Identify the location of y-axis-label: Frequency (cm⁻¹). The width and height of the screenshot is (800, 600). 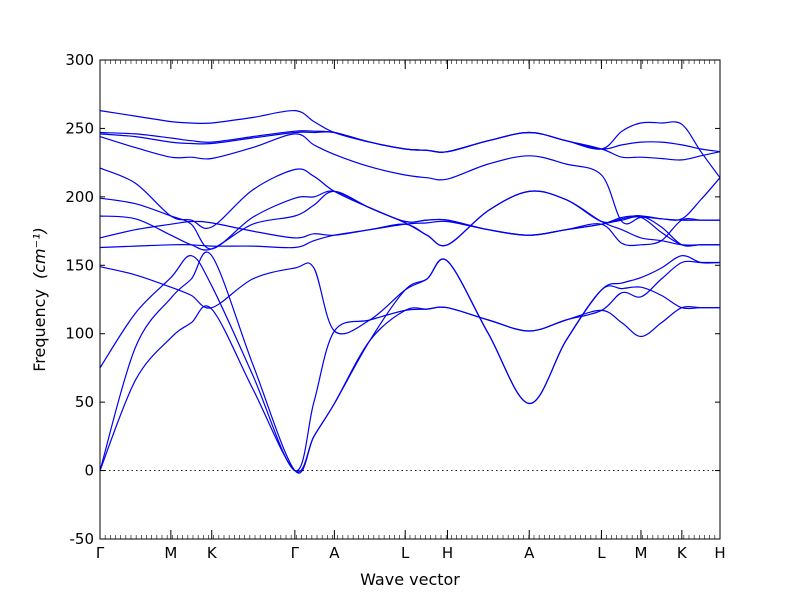
(39, 299).